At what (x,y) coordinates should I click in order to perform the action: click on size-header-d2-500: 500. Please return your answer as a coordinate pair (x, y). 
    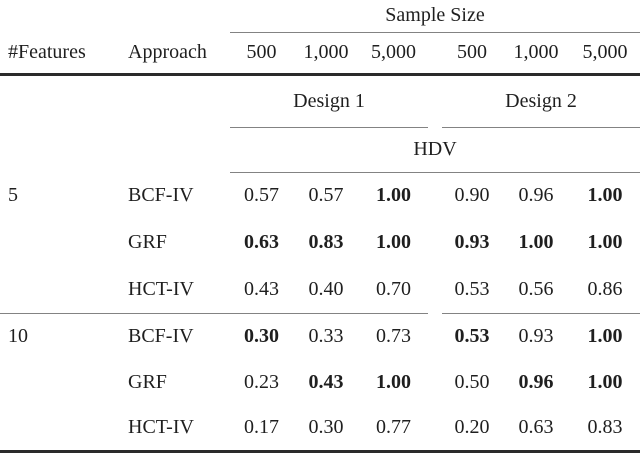
    Looking at the image, I should click on (472, 54).